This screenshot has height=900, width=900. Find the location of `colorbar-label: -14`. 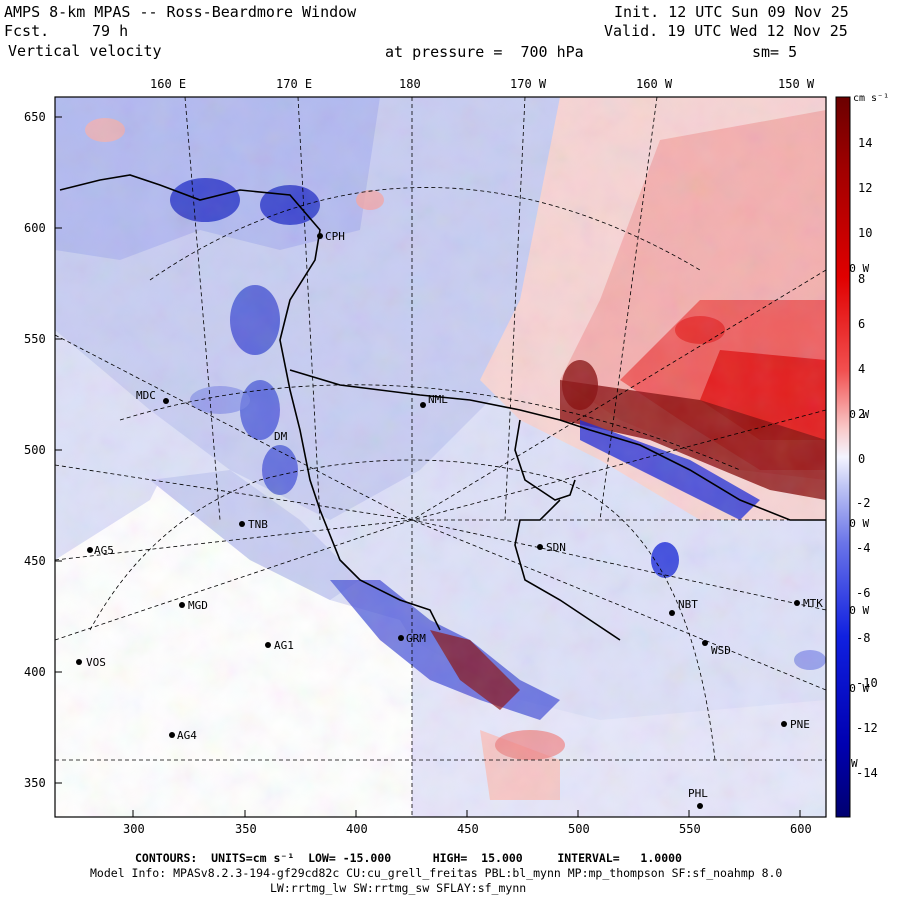

colorbar-label: -14 is located at coordinates (867, 773).